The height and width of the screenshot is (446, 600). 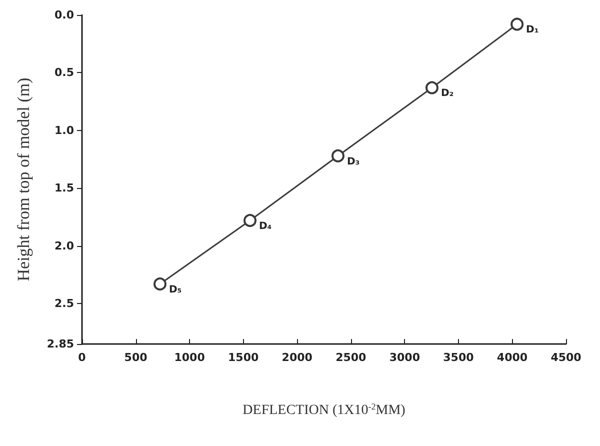 I want to click on y-tick-label: 0.0, so click(x=64, y=15).